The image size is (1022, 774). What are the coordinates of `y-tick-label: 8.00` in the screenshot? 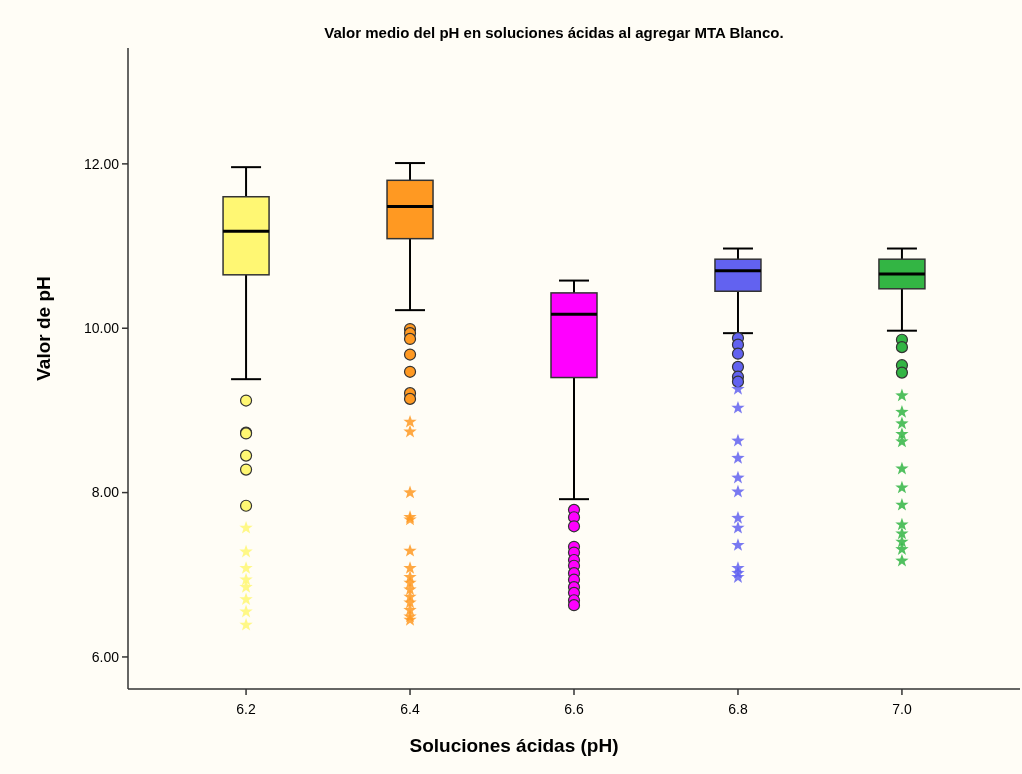 It's located at (105, 492).